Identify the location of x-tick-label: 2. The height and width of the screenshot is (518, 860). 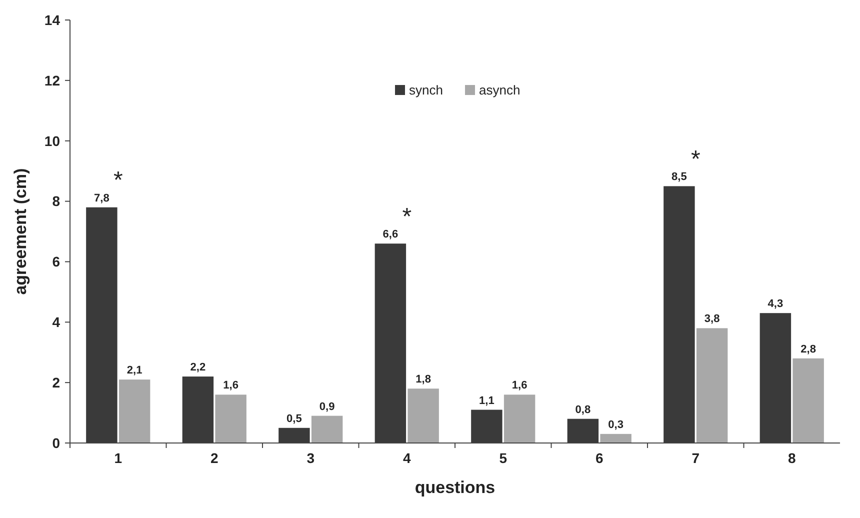
(214, 458).